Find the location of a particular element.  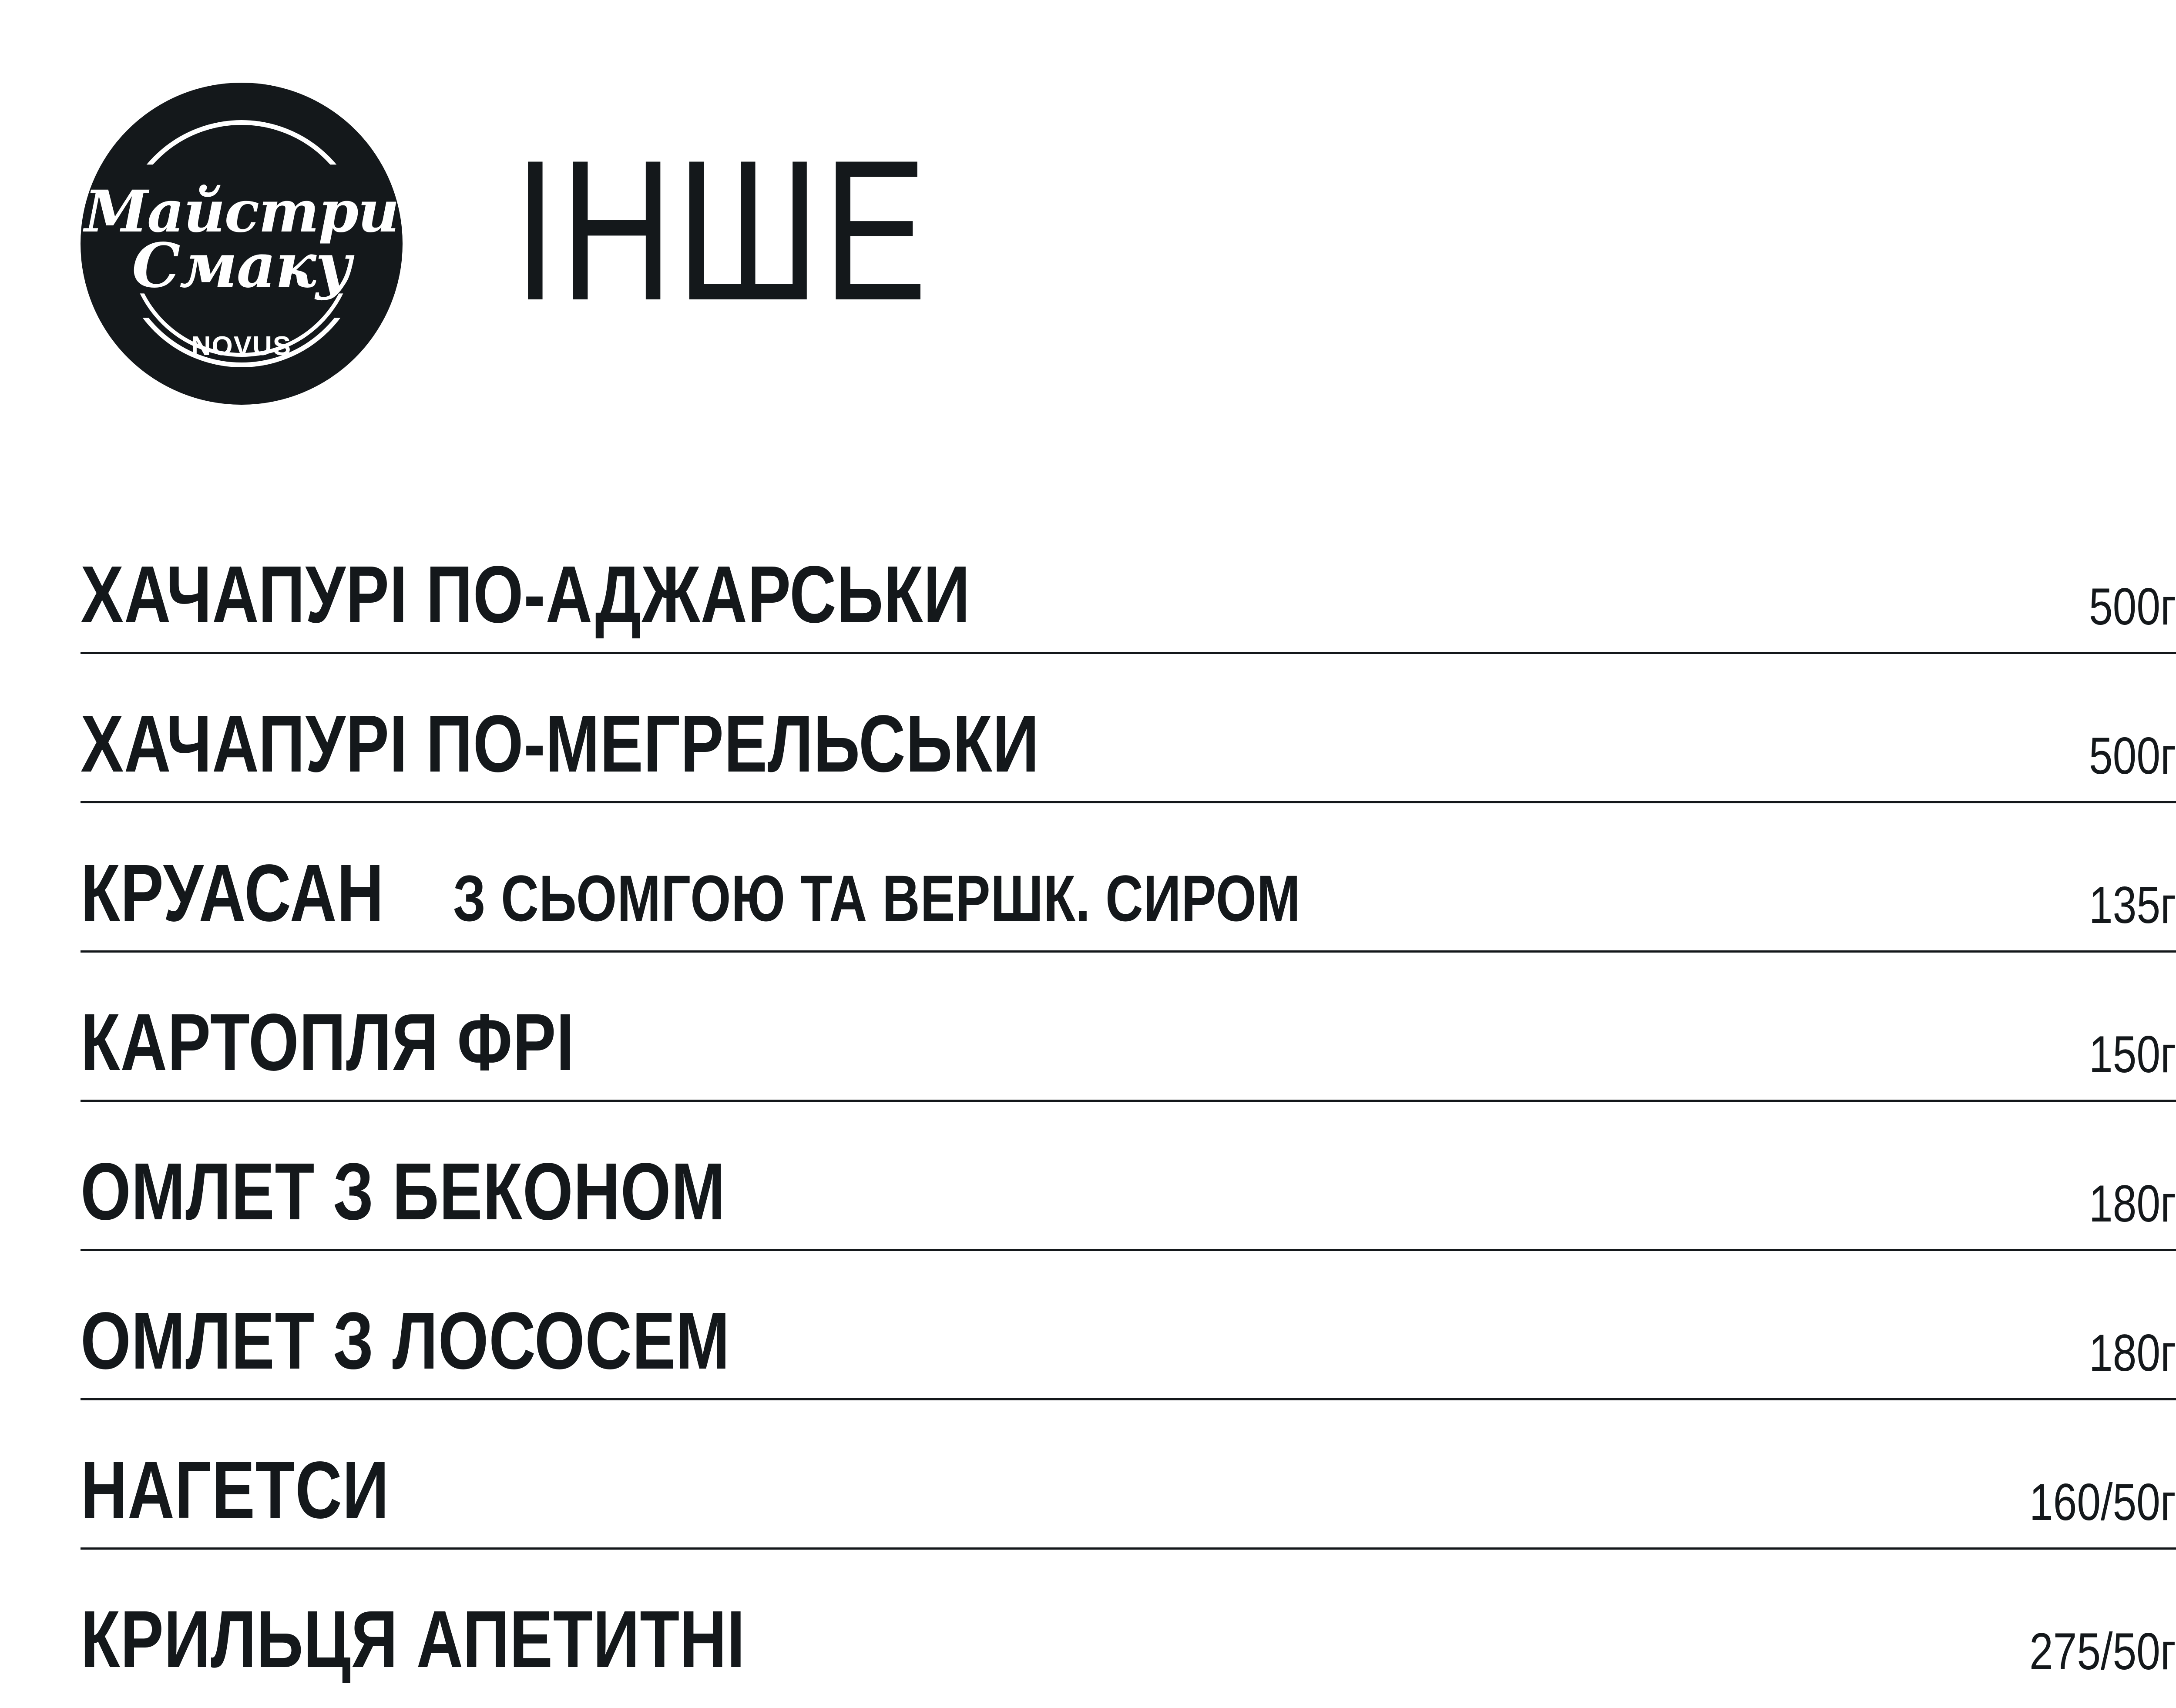

menu-row: ОМЛЕТ З ЛОСОСЕМ 180г 120грн is located at coordinates (1128, 1326).